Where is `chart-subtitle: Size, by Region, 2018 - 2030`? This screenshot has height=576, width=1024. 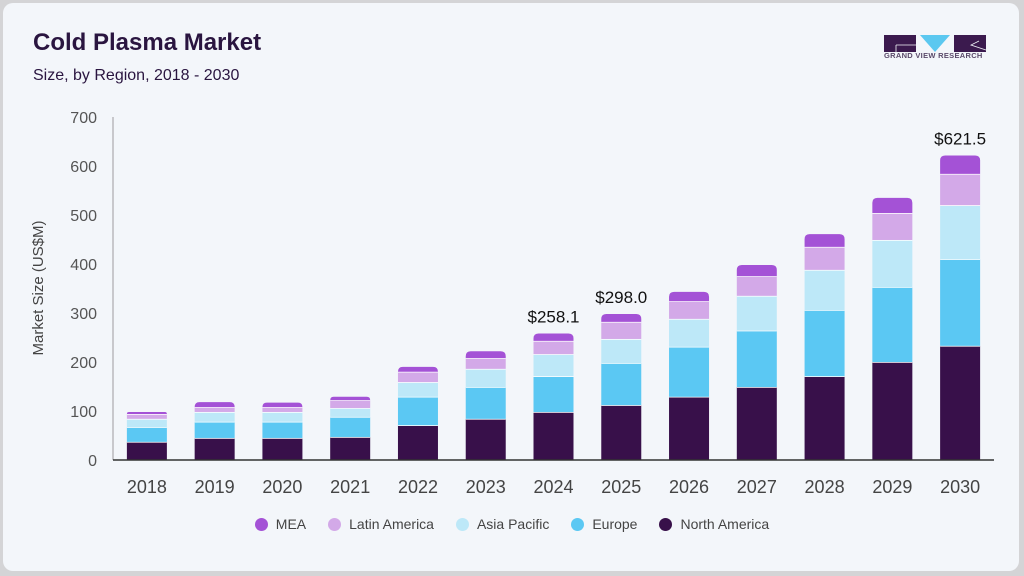 chart-subtitle: Size, by Region, 2018 - 2030 is located at coordinates (136, 75).